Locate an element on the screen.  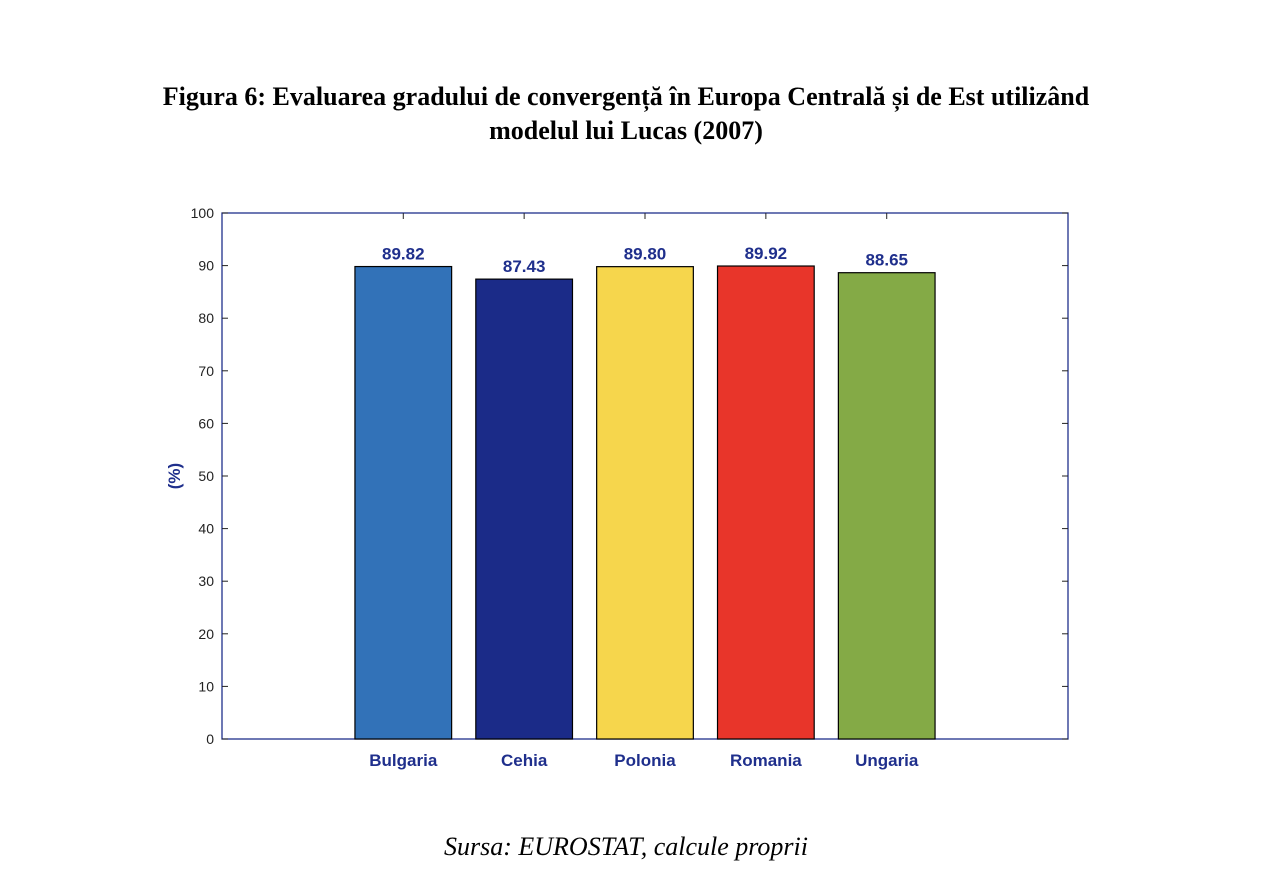
bar-polonia is located at coordinates (645, 503).